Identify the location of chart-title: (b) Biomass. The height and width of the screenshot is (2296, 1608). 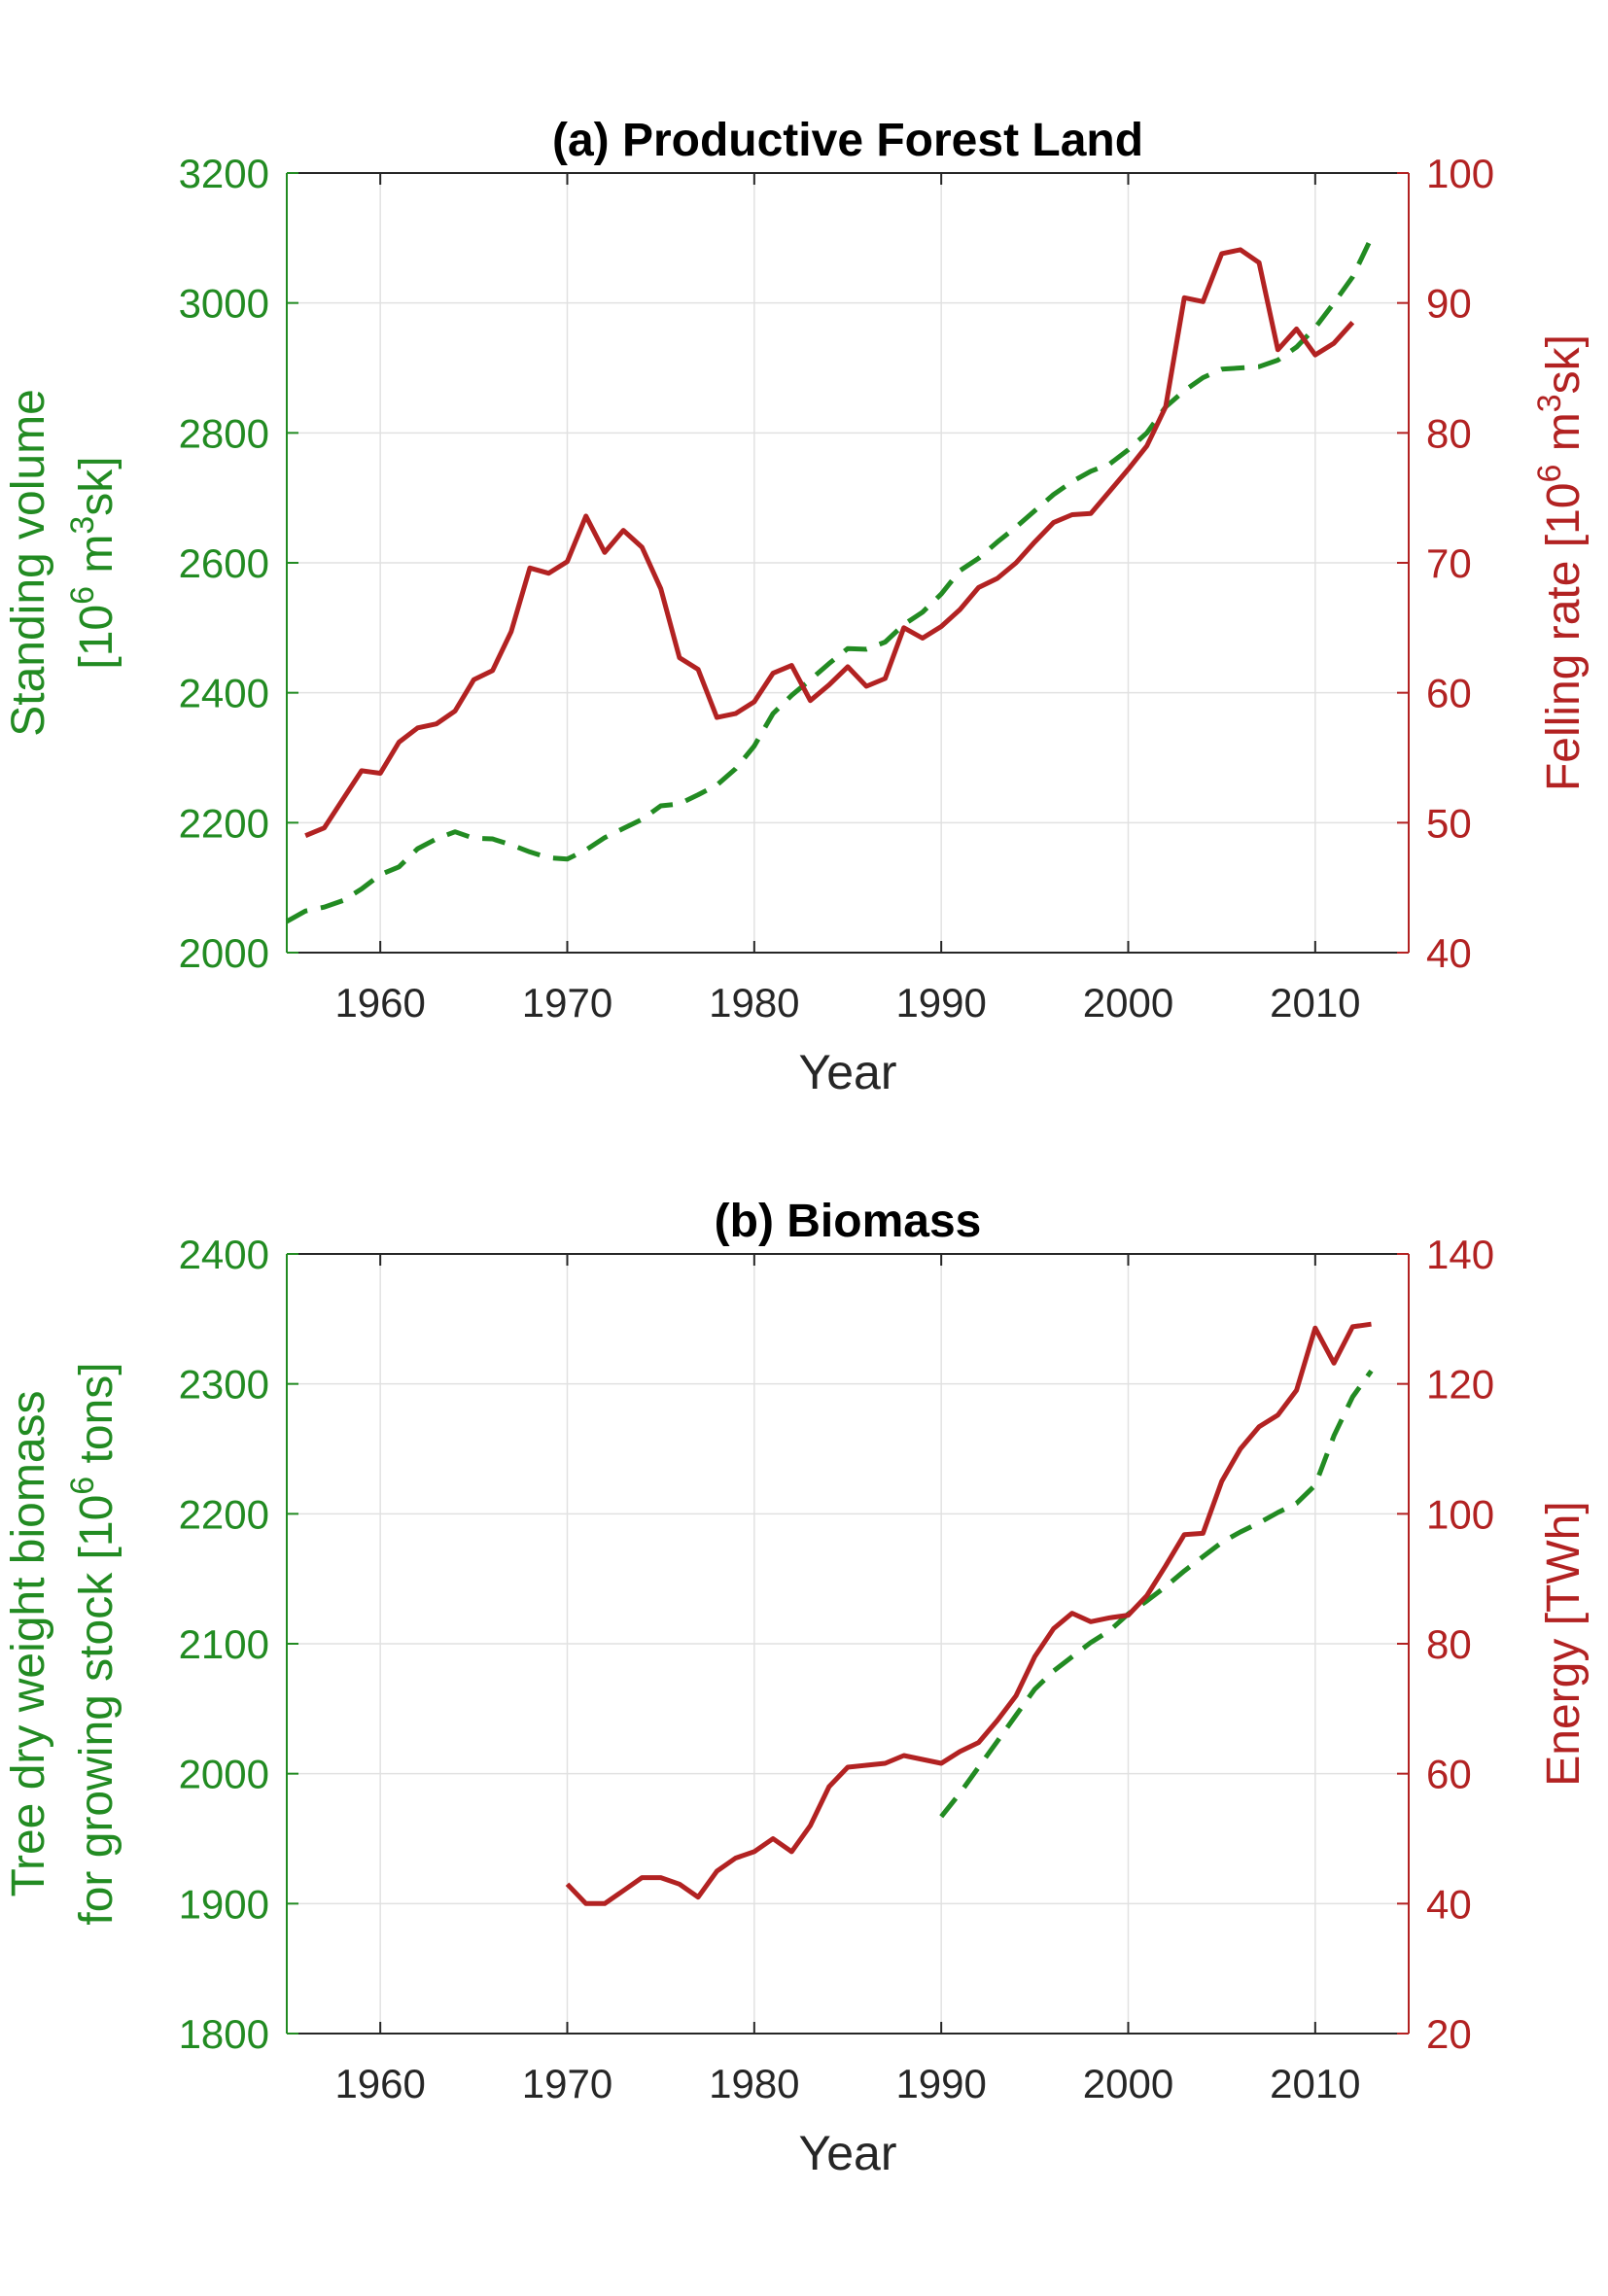
(848, 1221).